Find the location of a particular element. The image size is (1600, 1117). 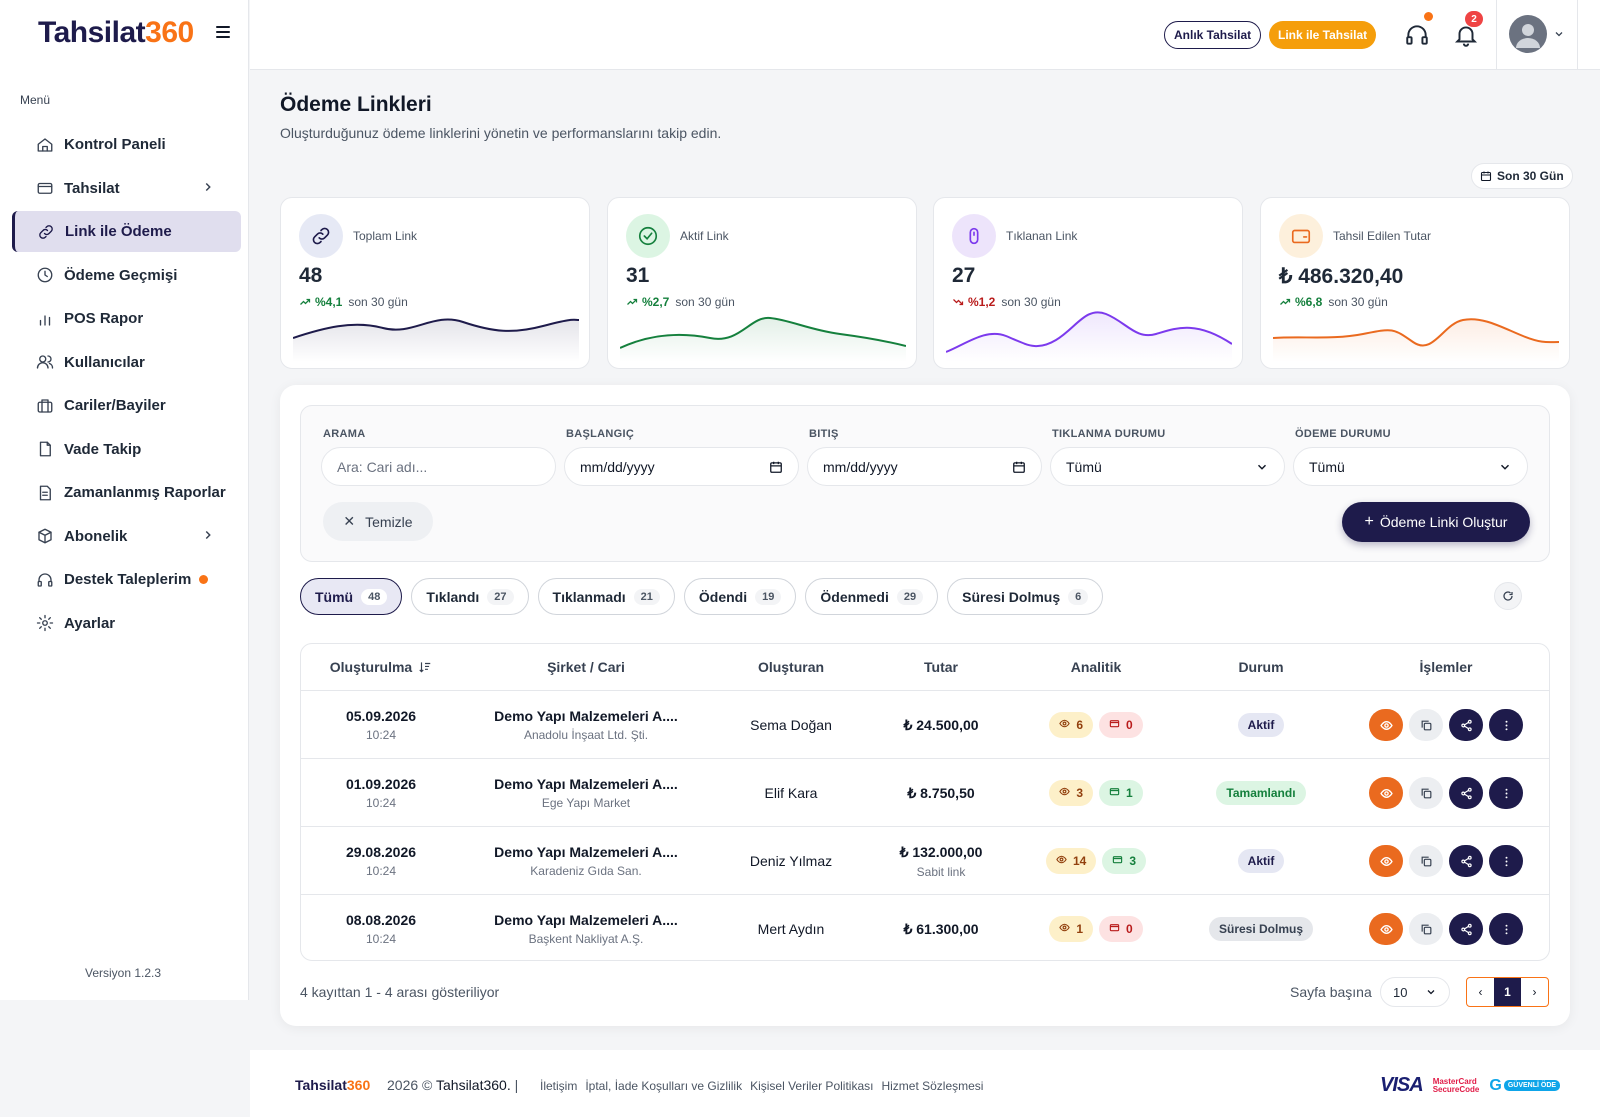

users-icon is located at coordinates (45, 362).